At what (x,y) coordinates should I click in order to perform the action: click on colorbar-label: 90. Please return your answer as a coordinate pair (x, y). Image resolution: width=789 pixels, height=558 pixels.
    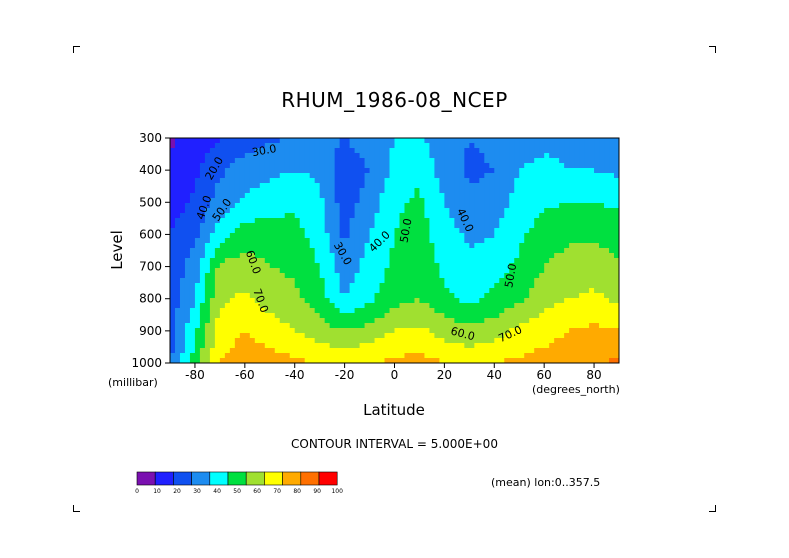
    Looking at the image, I should click on (317, 491).